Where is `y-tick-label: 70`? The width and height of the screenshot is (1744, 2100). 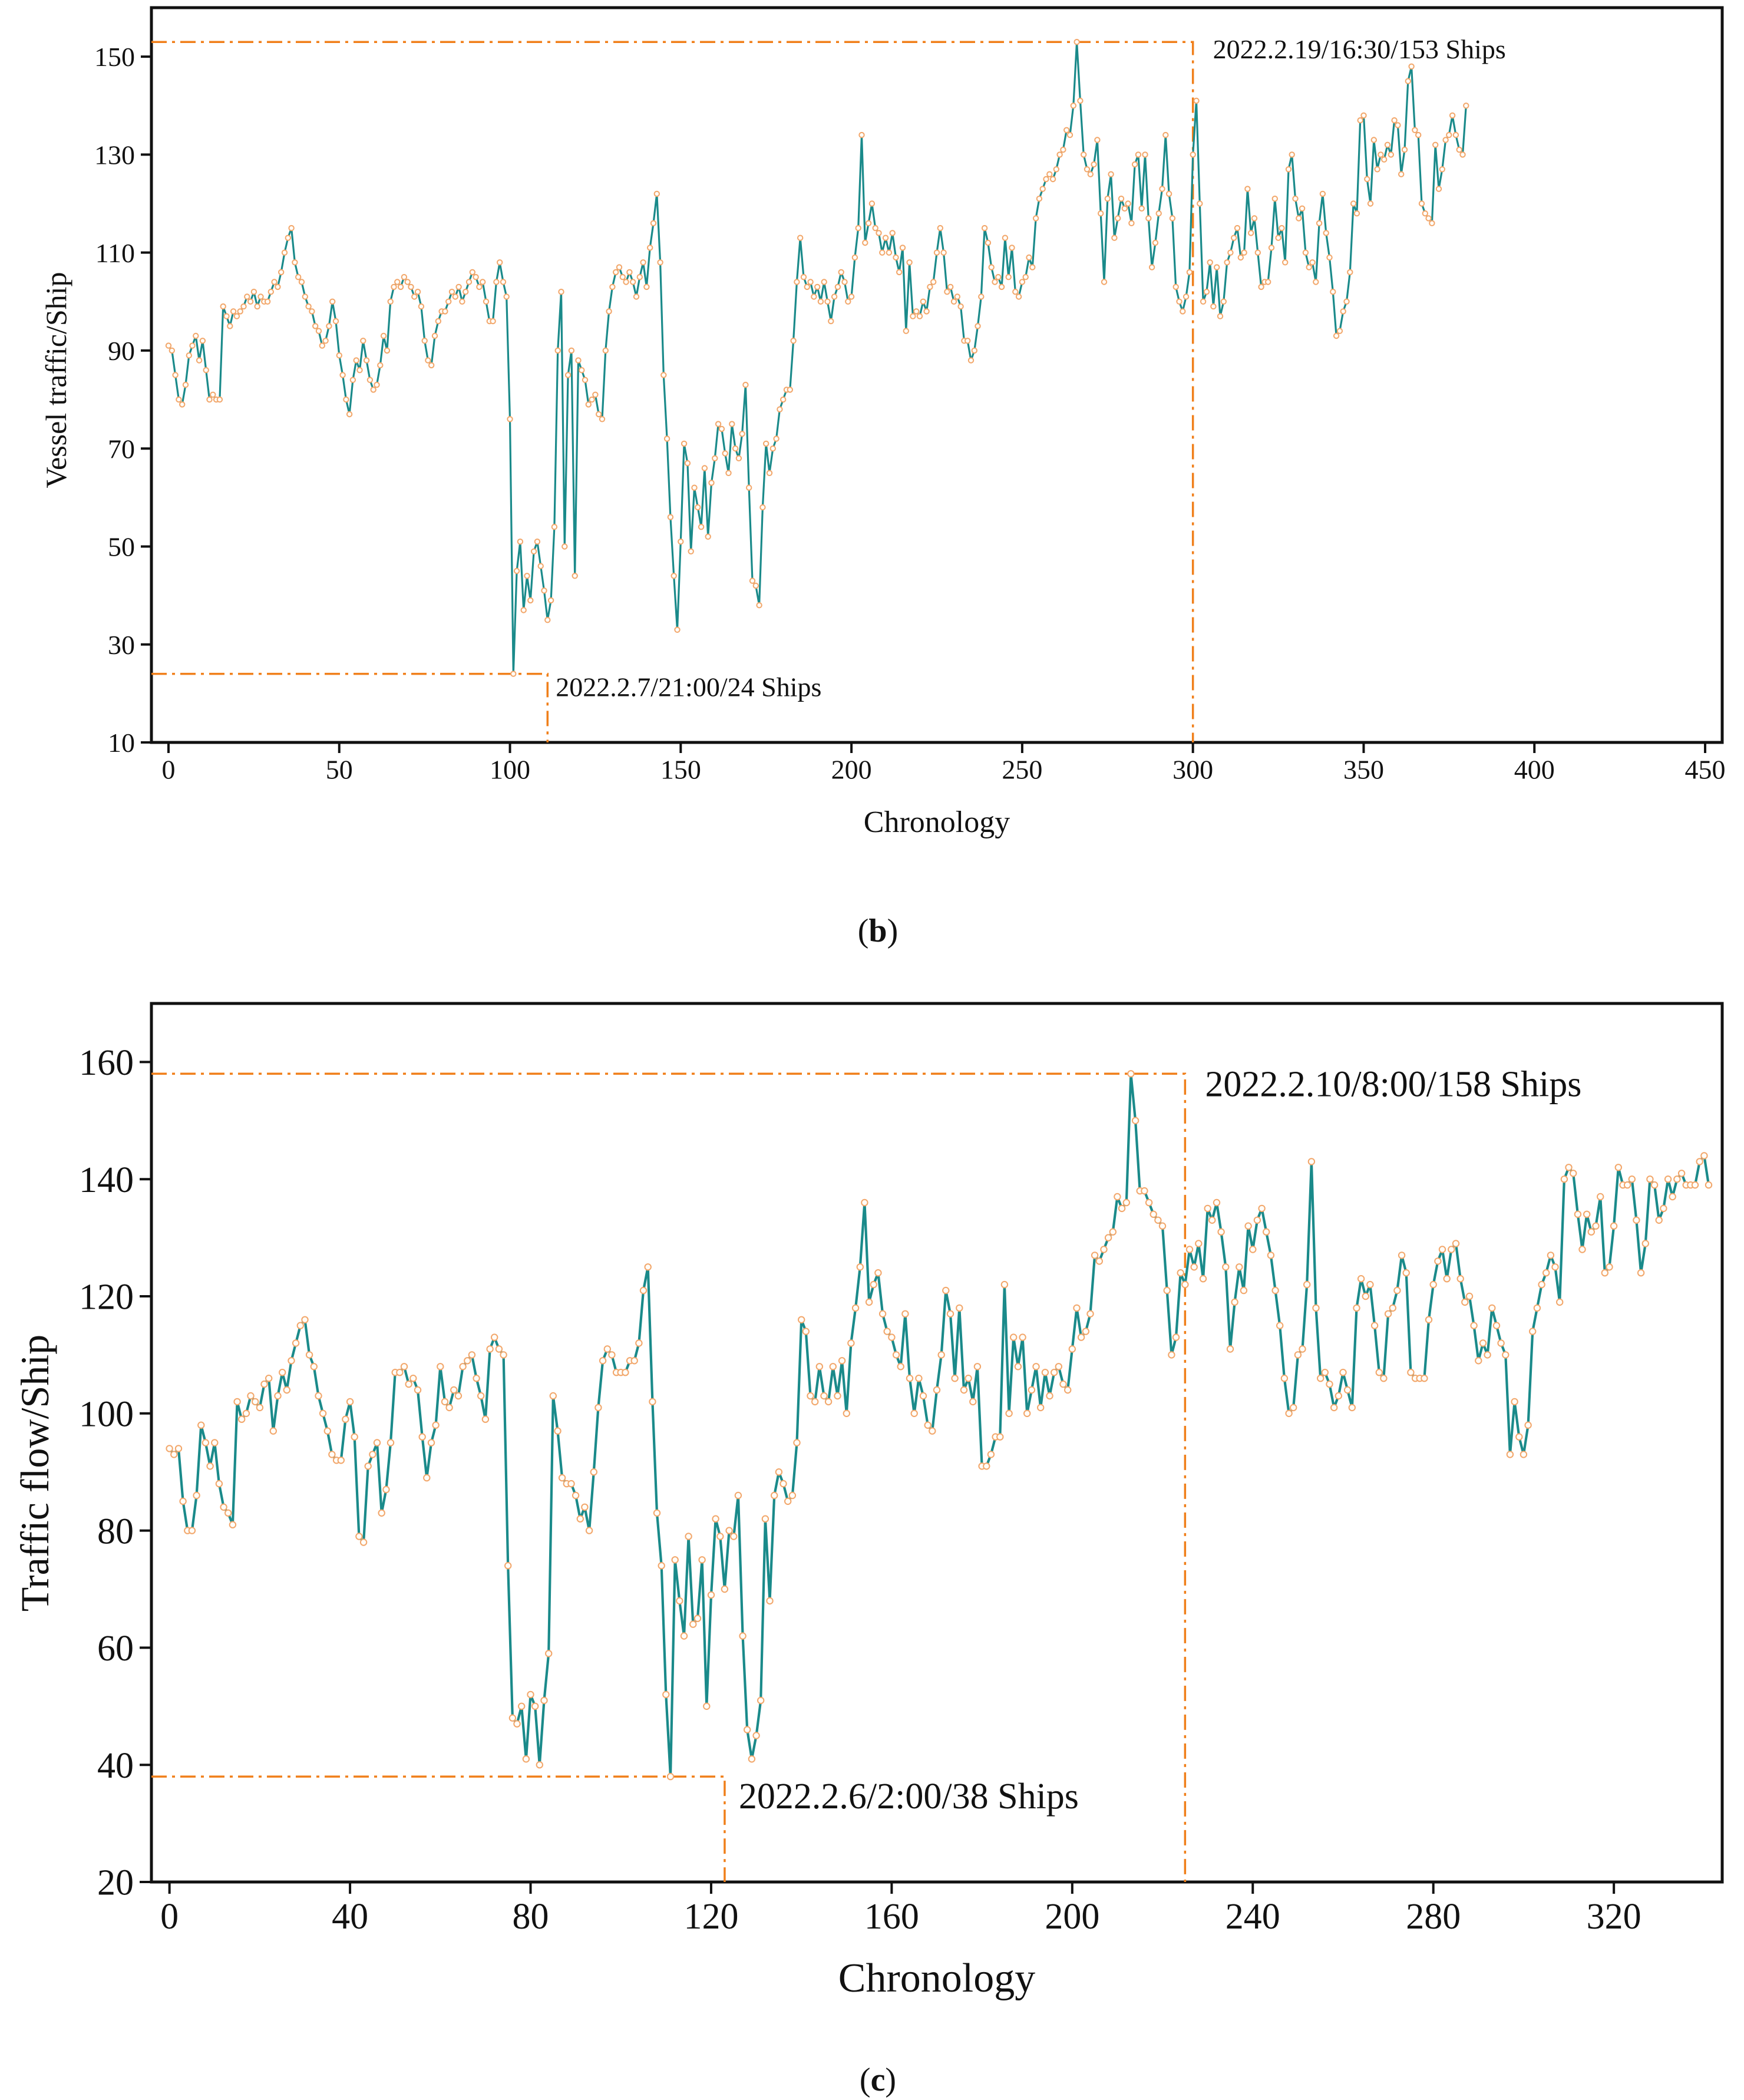 y-tick-label: 70 is located at coordinates (121, 449).